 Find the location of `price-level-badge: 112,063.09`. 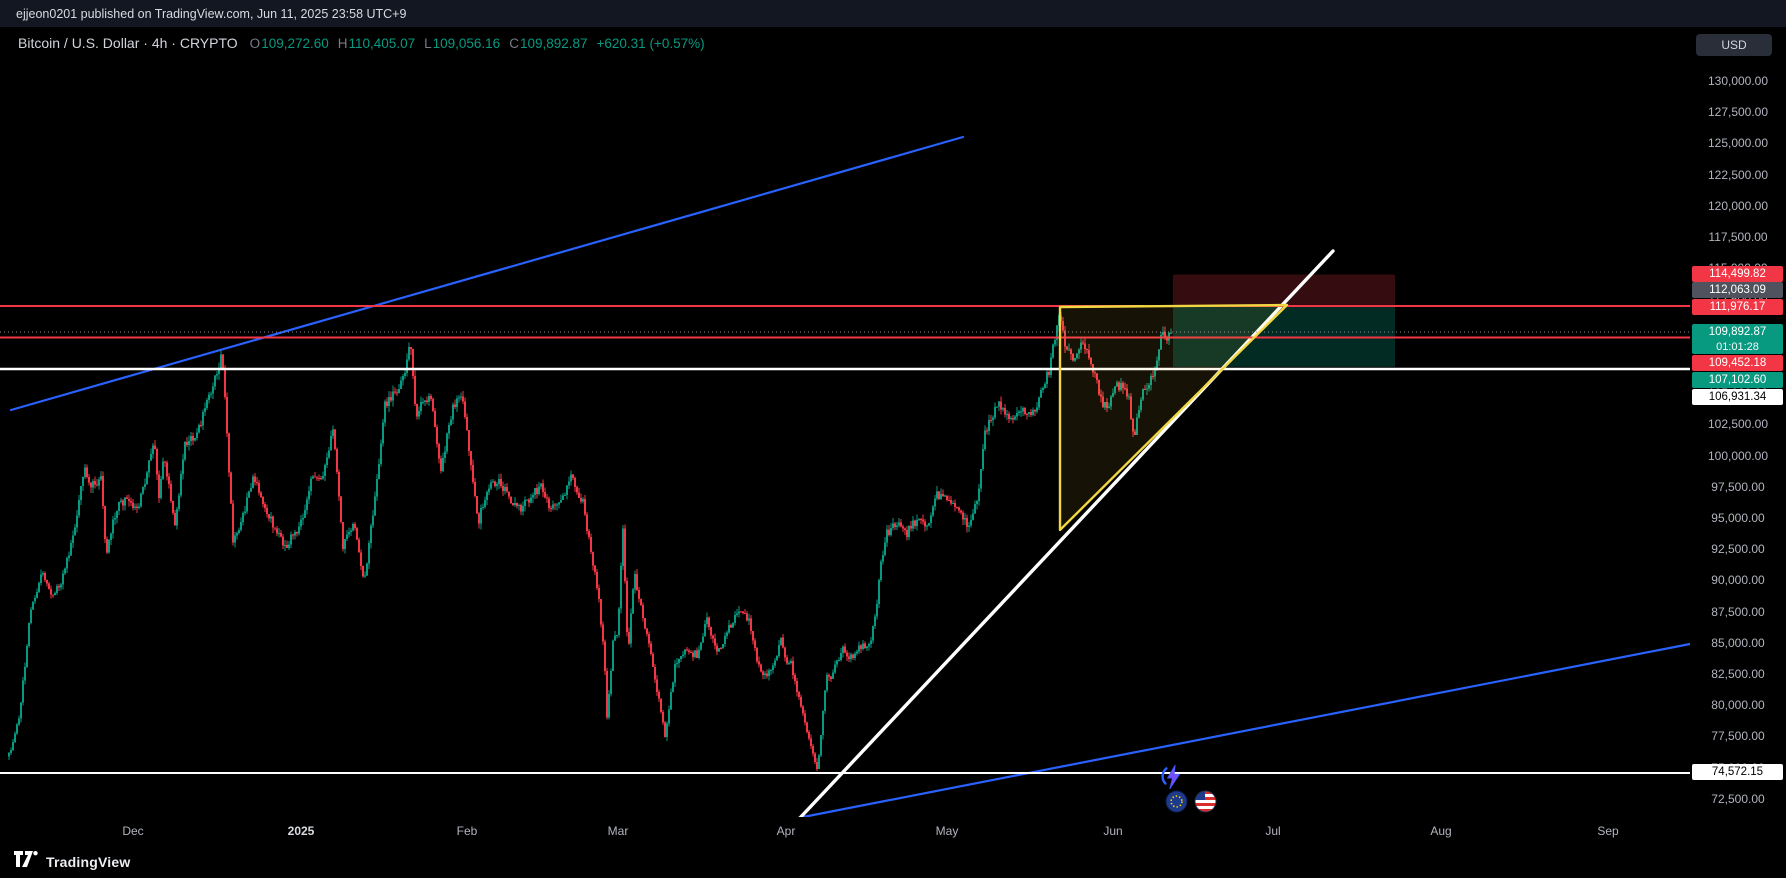

price-level-badge: 112,063.09 is located at coordinates (1737, 290).